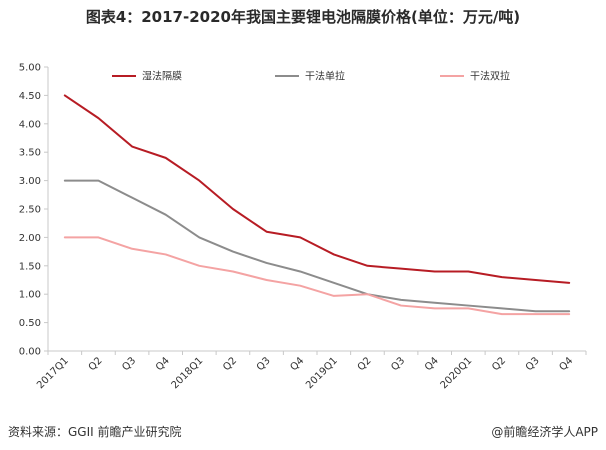  Describe the element at coordinates (457, 373) in the screenshot. I see `x-tick-label: 2020Q1` at that location.